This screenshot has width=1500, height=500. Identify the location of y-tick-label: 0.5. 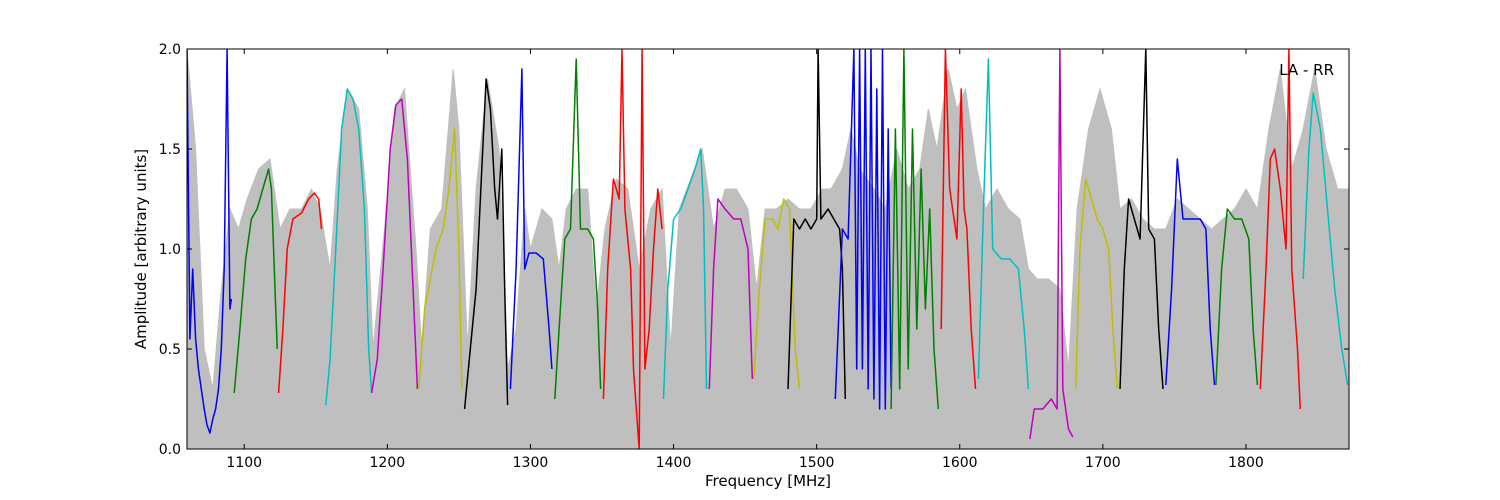
(170, 350).